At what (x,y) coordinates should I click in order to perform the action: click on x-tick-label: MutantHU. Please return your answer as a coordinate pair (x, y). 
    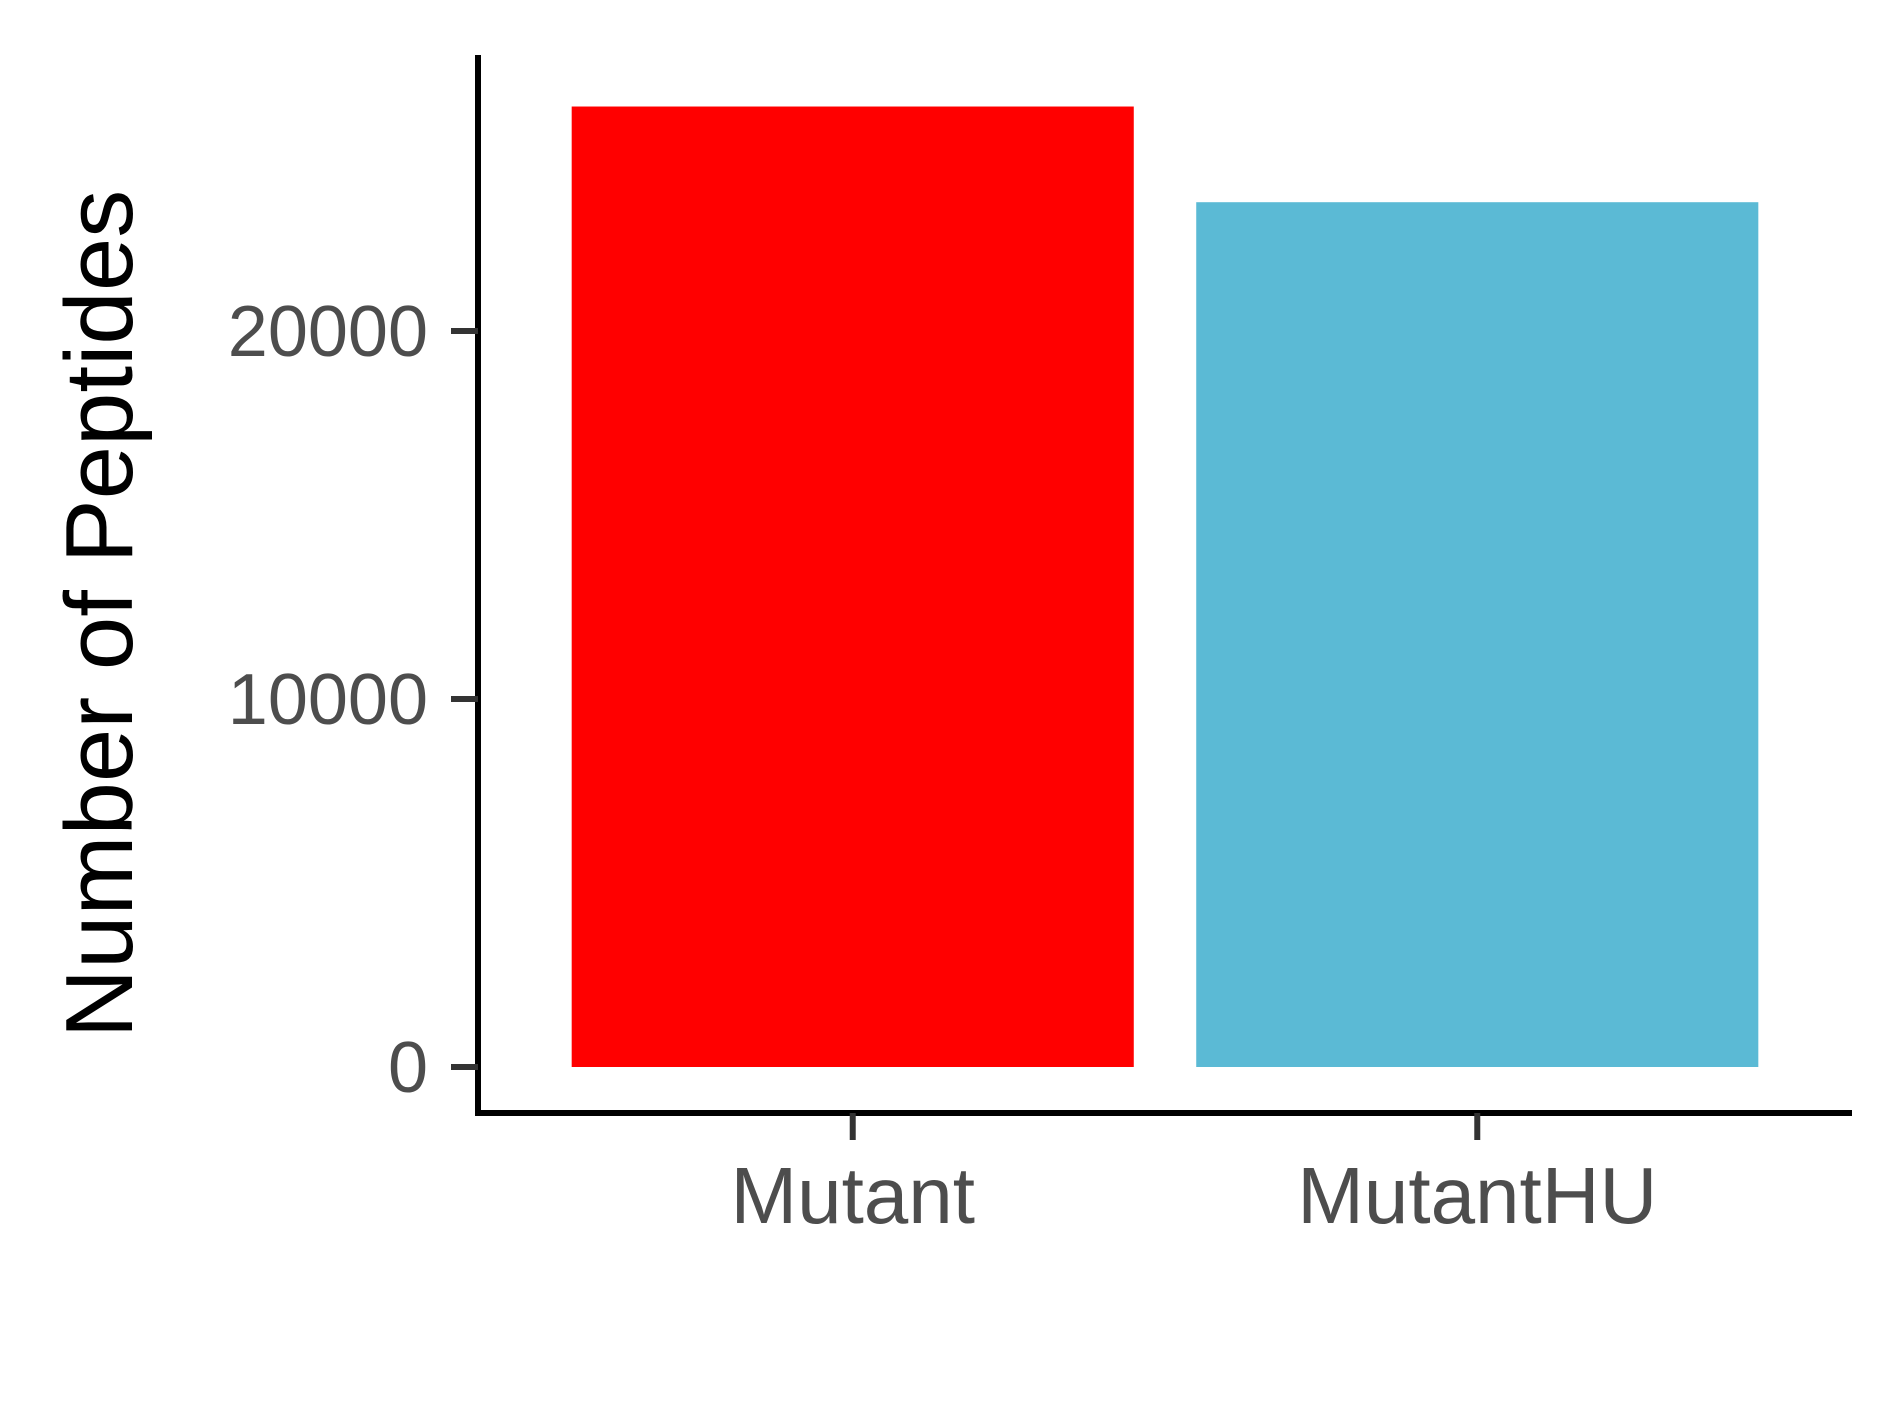
    Looking at the image, I should click on (1477, 1195).